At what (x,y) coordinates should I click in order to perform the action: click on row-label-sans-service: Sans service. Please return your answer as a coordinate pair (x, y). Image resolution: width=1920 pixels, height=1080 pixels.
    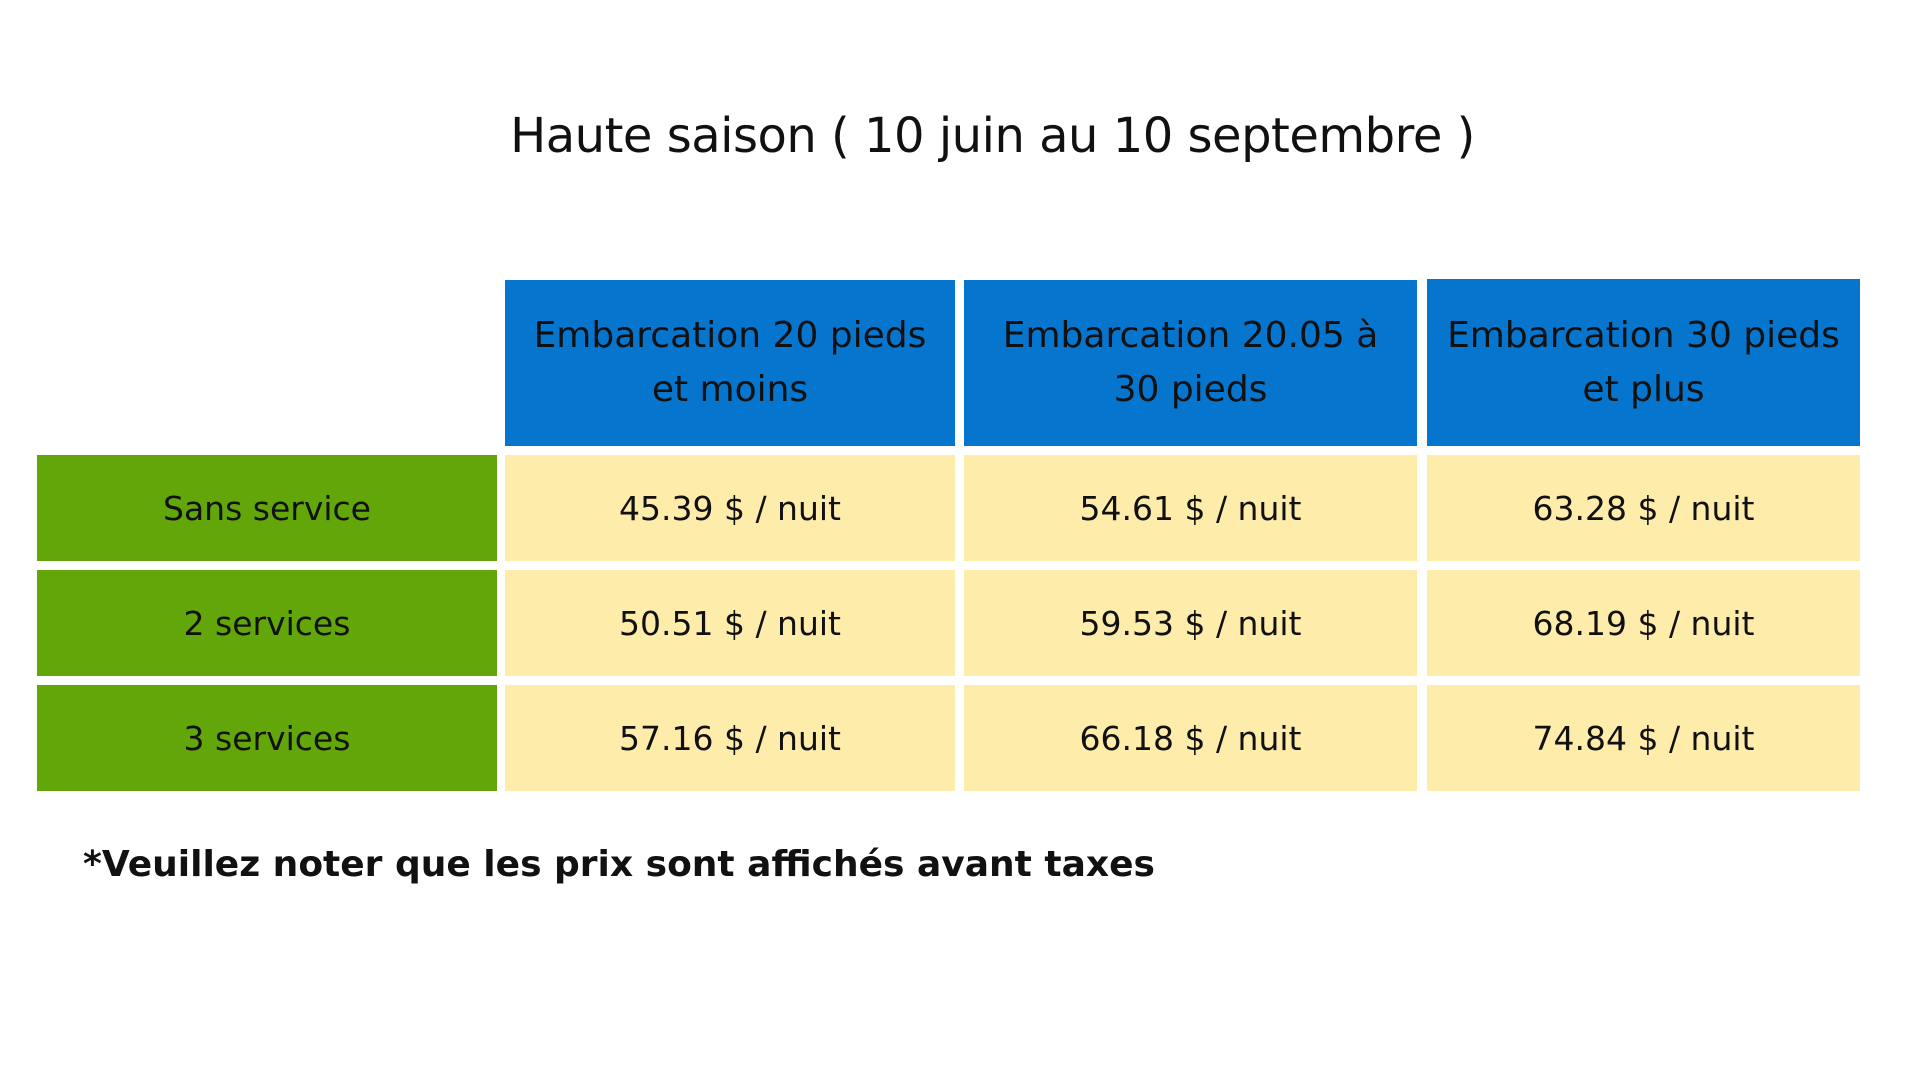
    Looking at the image, I should click on (267, 508).